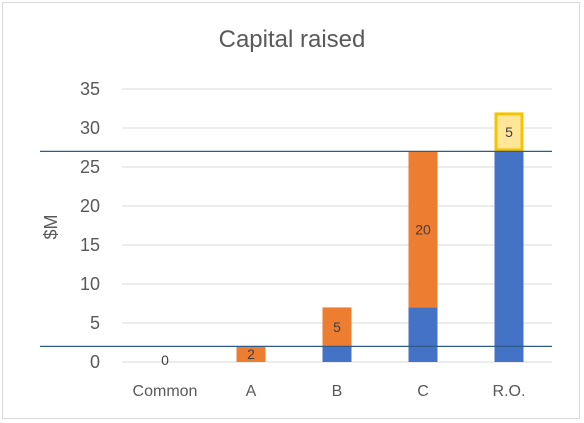  I want to click on chart-title: Capital raised, so click(292, 39).